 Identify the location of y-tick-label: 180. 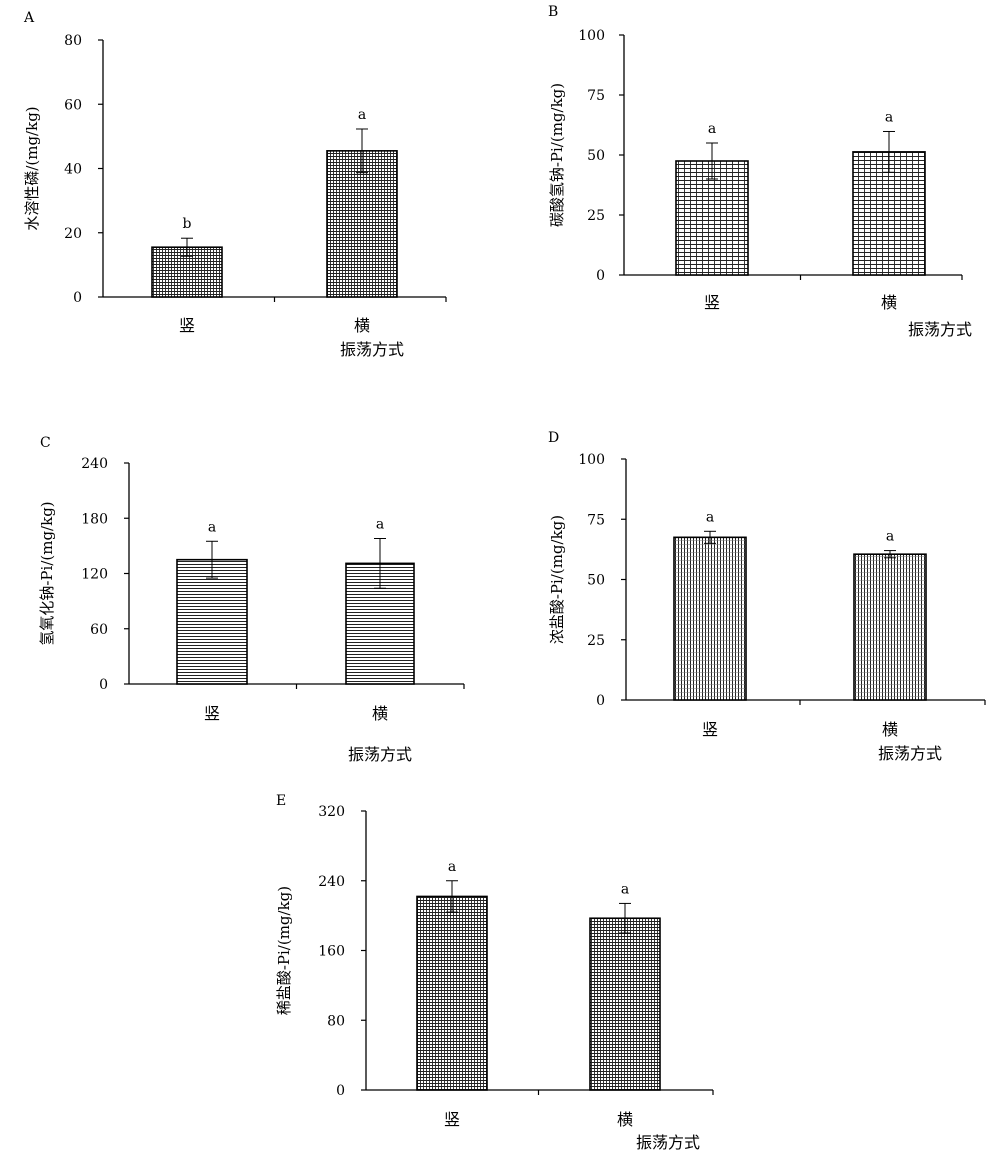
(94, 519).